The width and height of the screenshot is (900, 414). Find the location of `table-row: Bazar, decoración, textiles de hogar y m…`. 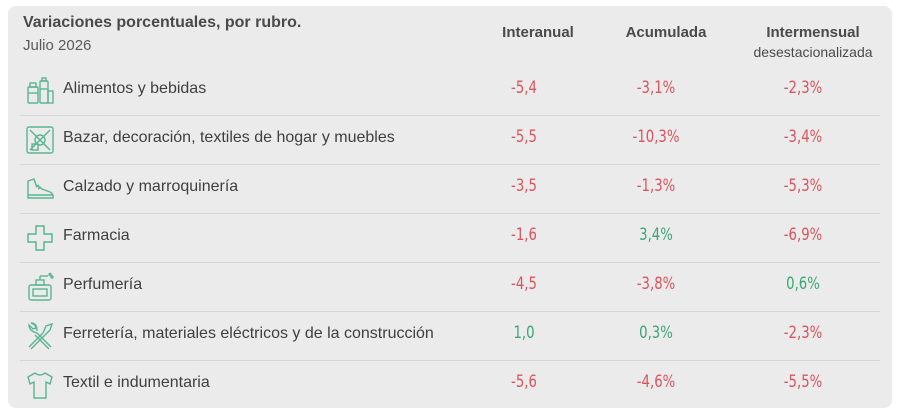

table-row: Bazar, decoración, textiles de hogar y m… is located at coordinates (450, 140).